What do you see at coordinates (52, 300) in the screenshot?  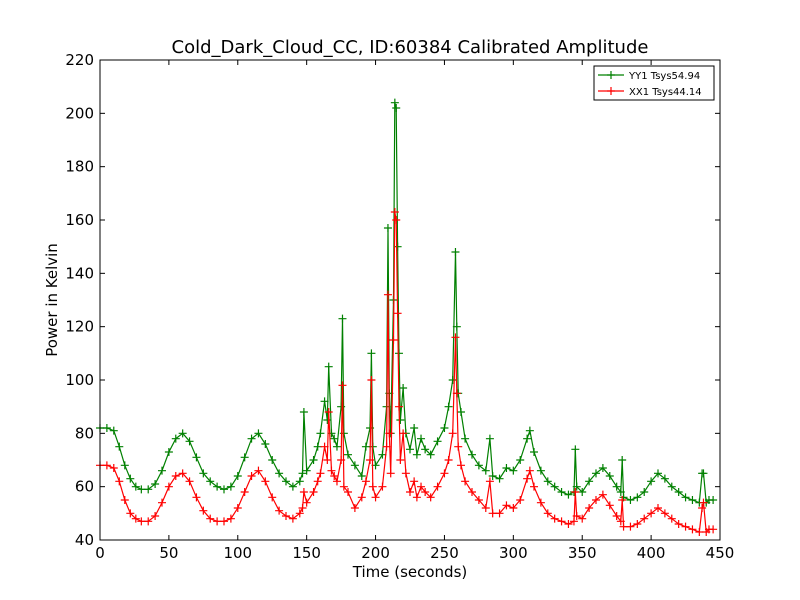 I see `y-axis-label: Power in Kelvin` at bounding box center [52, 300].